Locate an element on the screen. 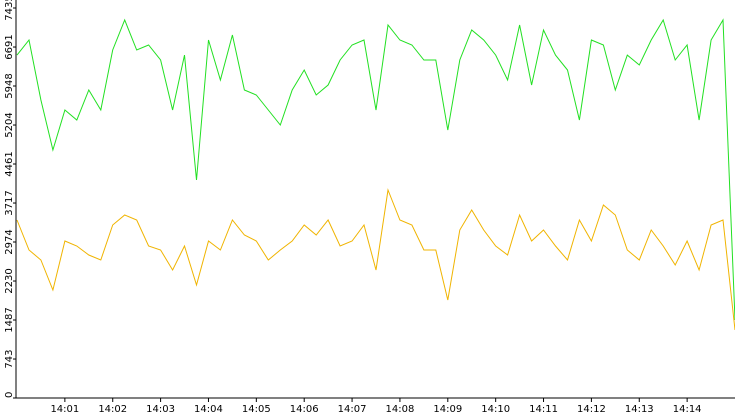  x-tick-label: 14:09 is located at coordinates (447, 409).